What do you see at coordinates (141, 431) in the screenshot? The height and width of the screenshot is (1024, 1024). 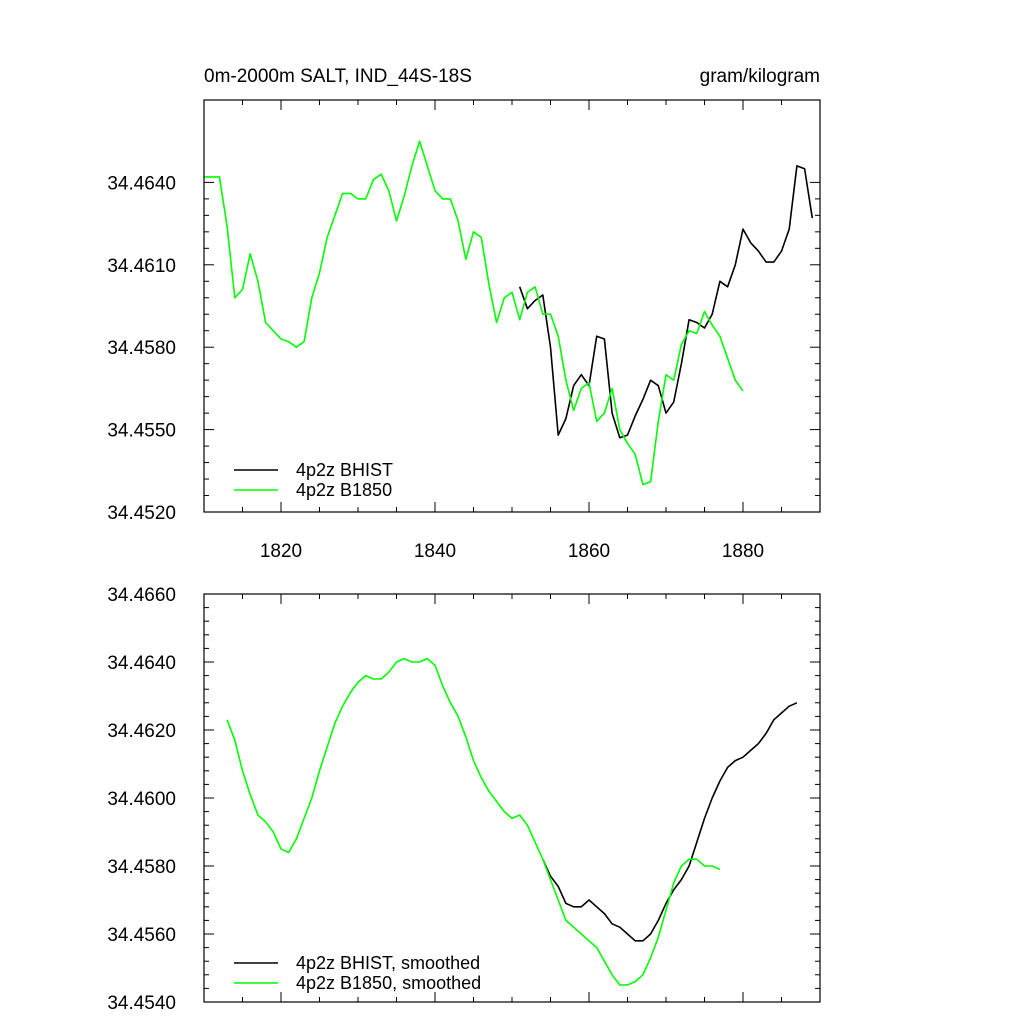 I see `y-tick-label: 34.4550` at bounding box center [141, 431].